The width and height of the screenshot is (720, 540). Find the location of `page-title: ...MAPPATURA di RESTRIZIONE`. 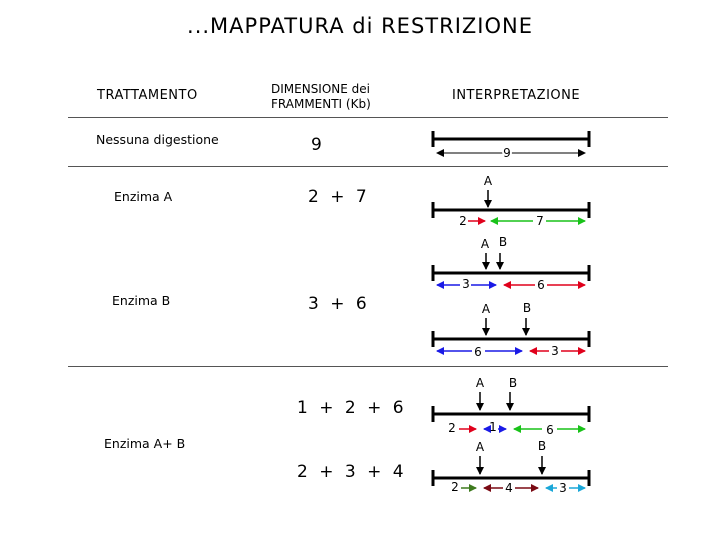

page-title: ...MAPPATURA di RESTRIZIONE is located at coordinates (360, 26).